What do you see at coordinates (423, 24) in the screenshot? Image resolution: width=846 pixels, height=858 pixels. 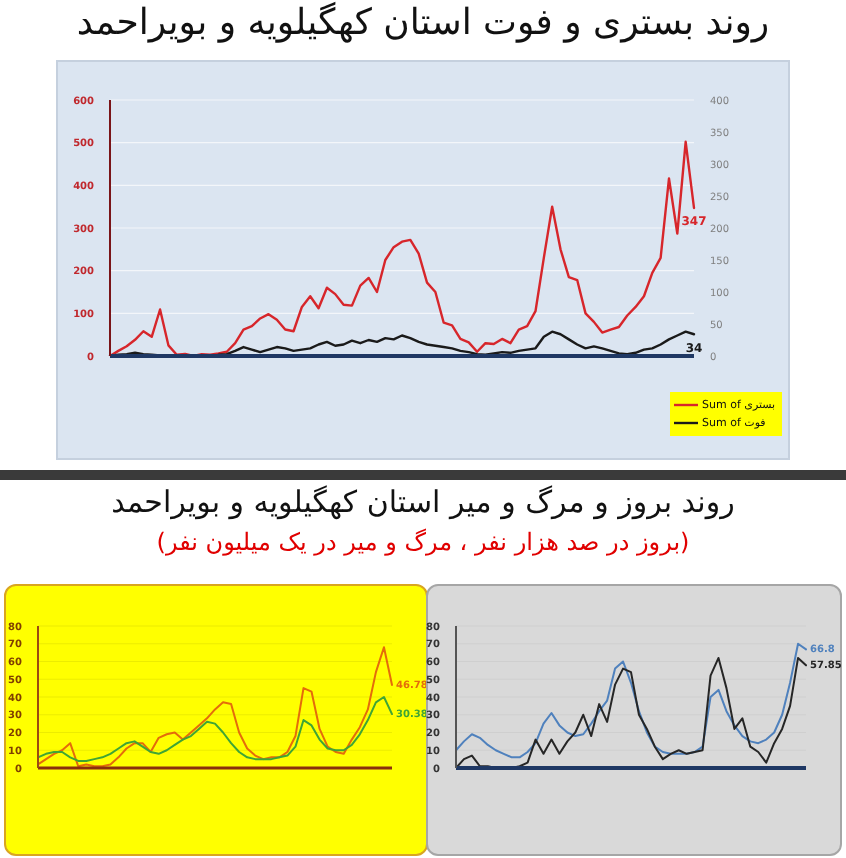 I see `chart-title: روند بستری و فوت استان کهگیلویه و بویراحمد` at bounding box center [423, 24].